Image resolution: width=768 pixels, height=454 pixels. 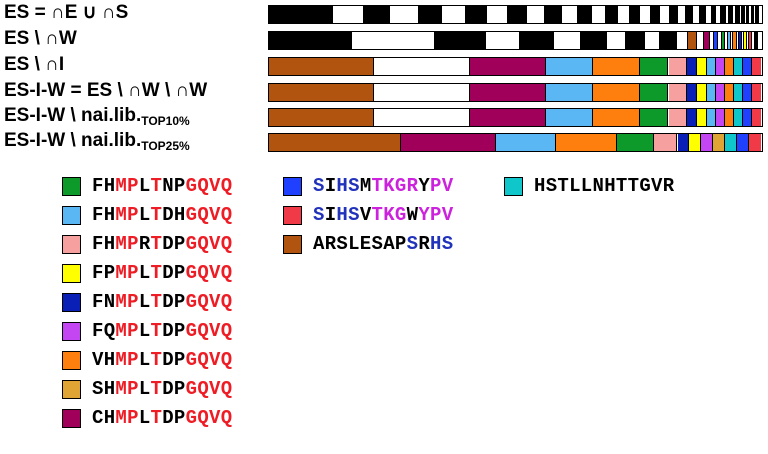 I want to click on sequence-fragment: V, so click(x=365, y=215).